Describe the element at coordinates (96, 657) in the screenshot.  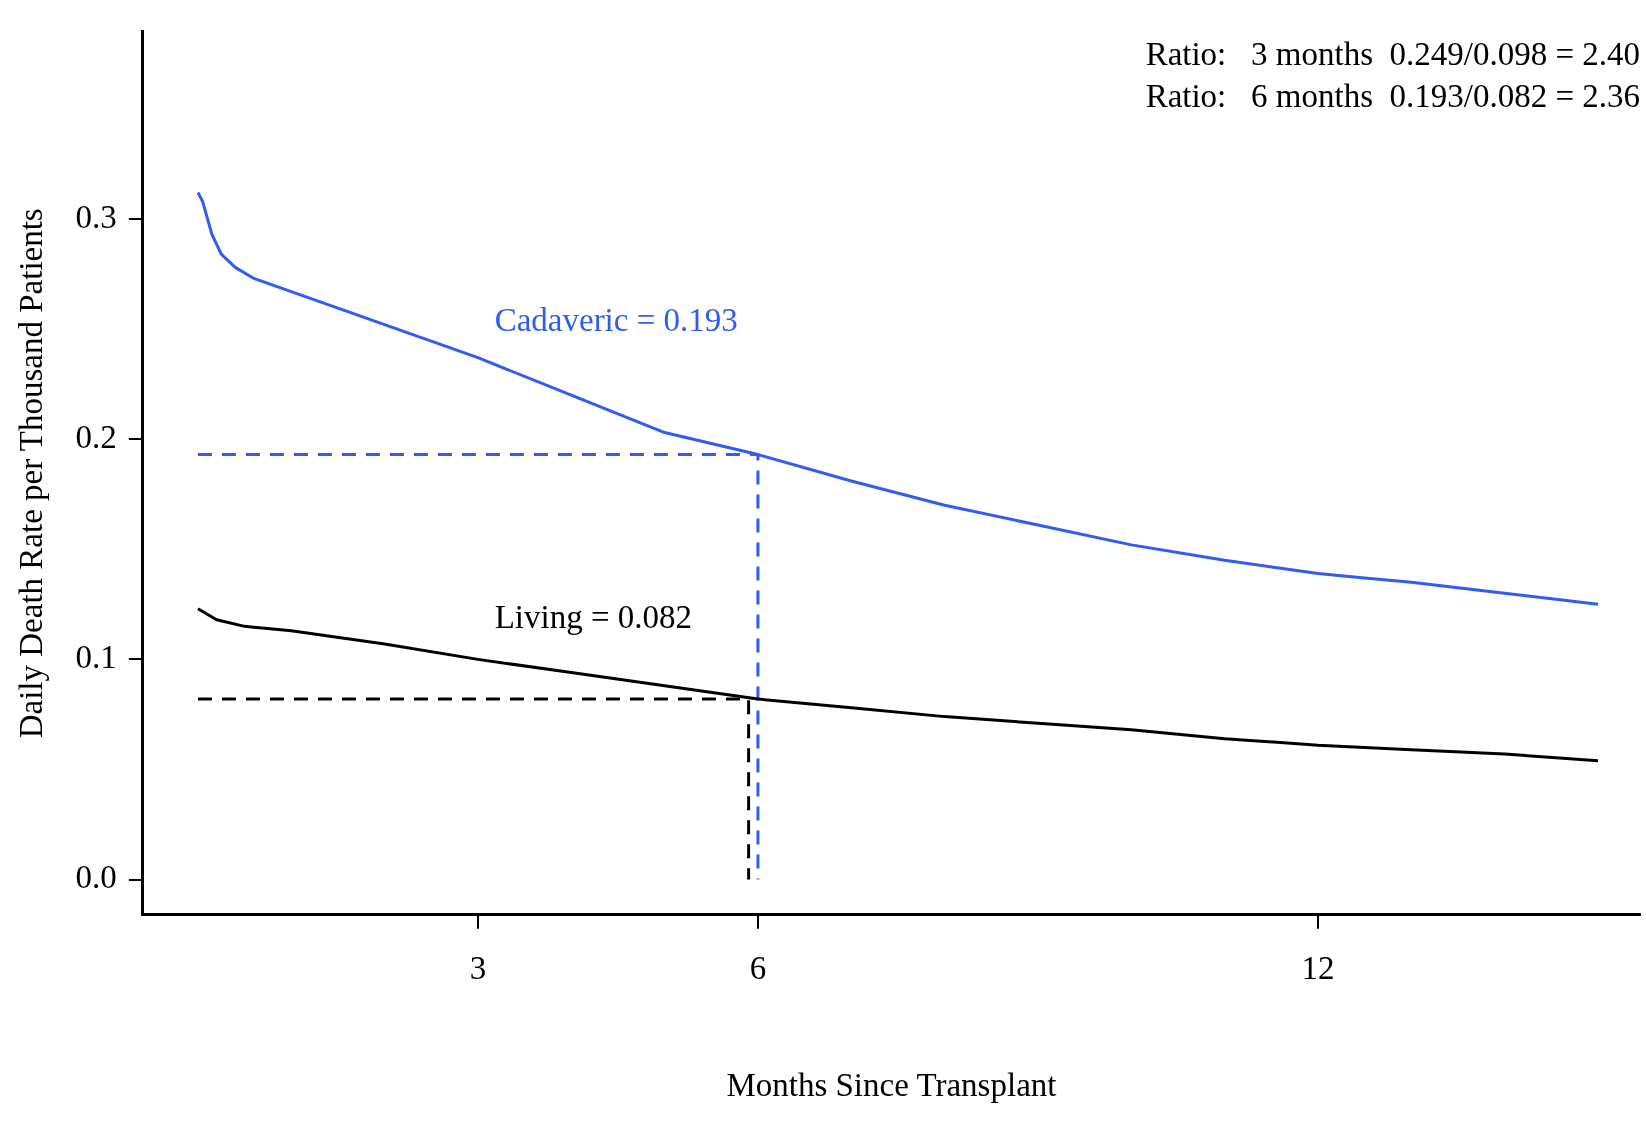
I see `y-tick-label: 0.1` at that location.